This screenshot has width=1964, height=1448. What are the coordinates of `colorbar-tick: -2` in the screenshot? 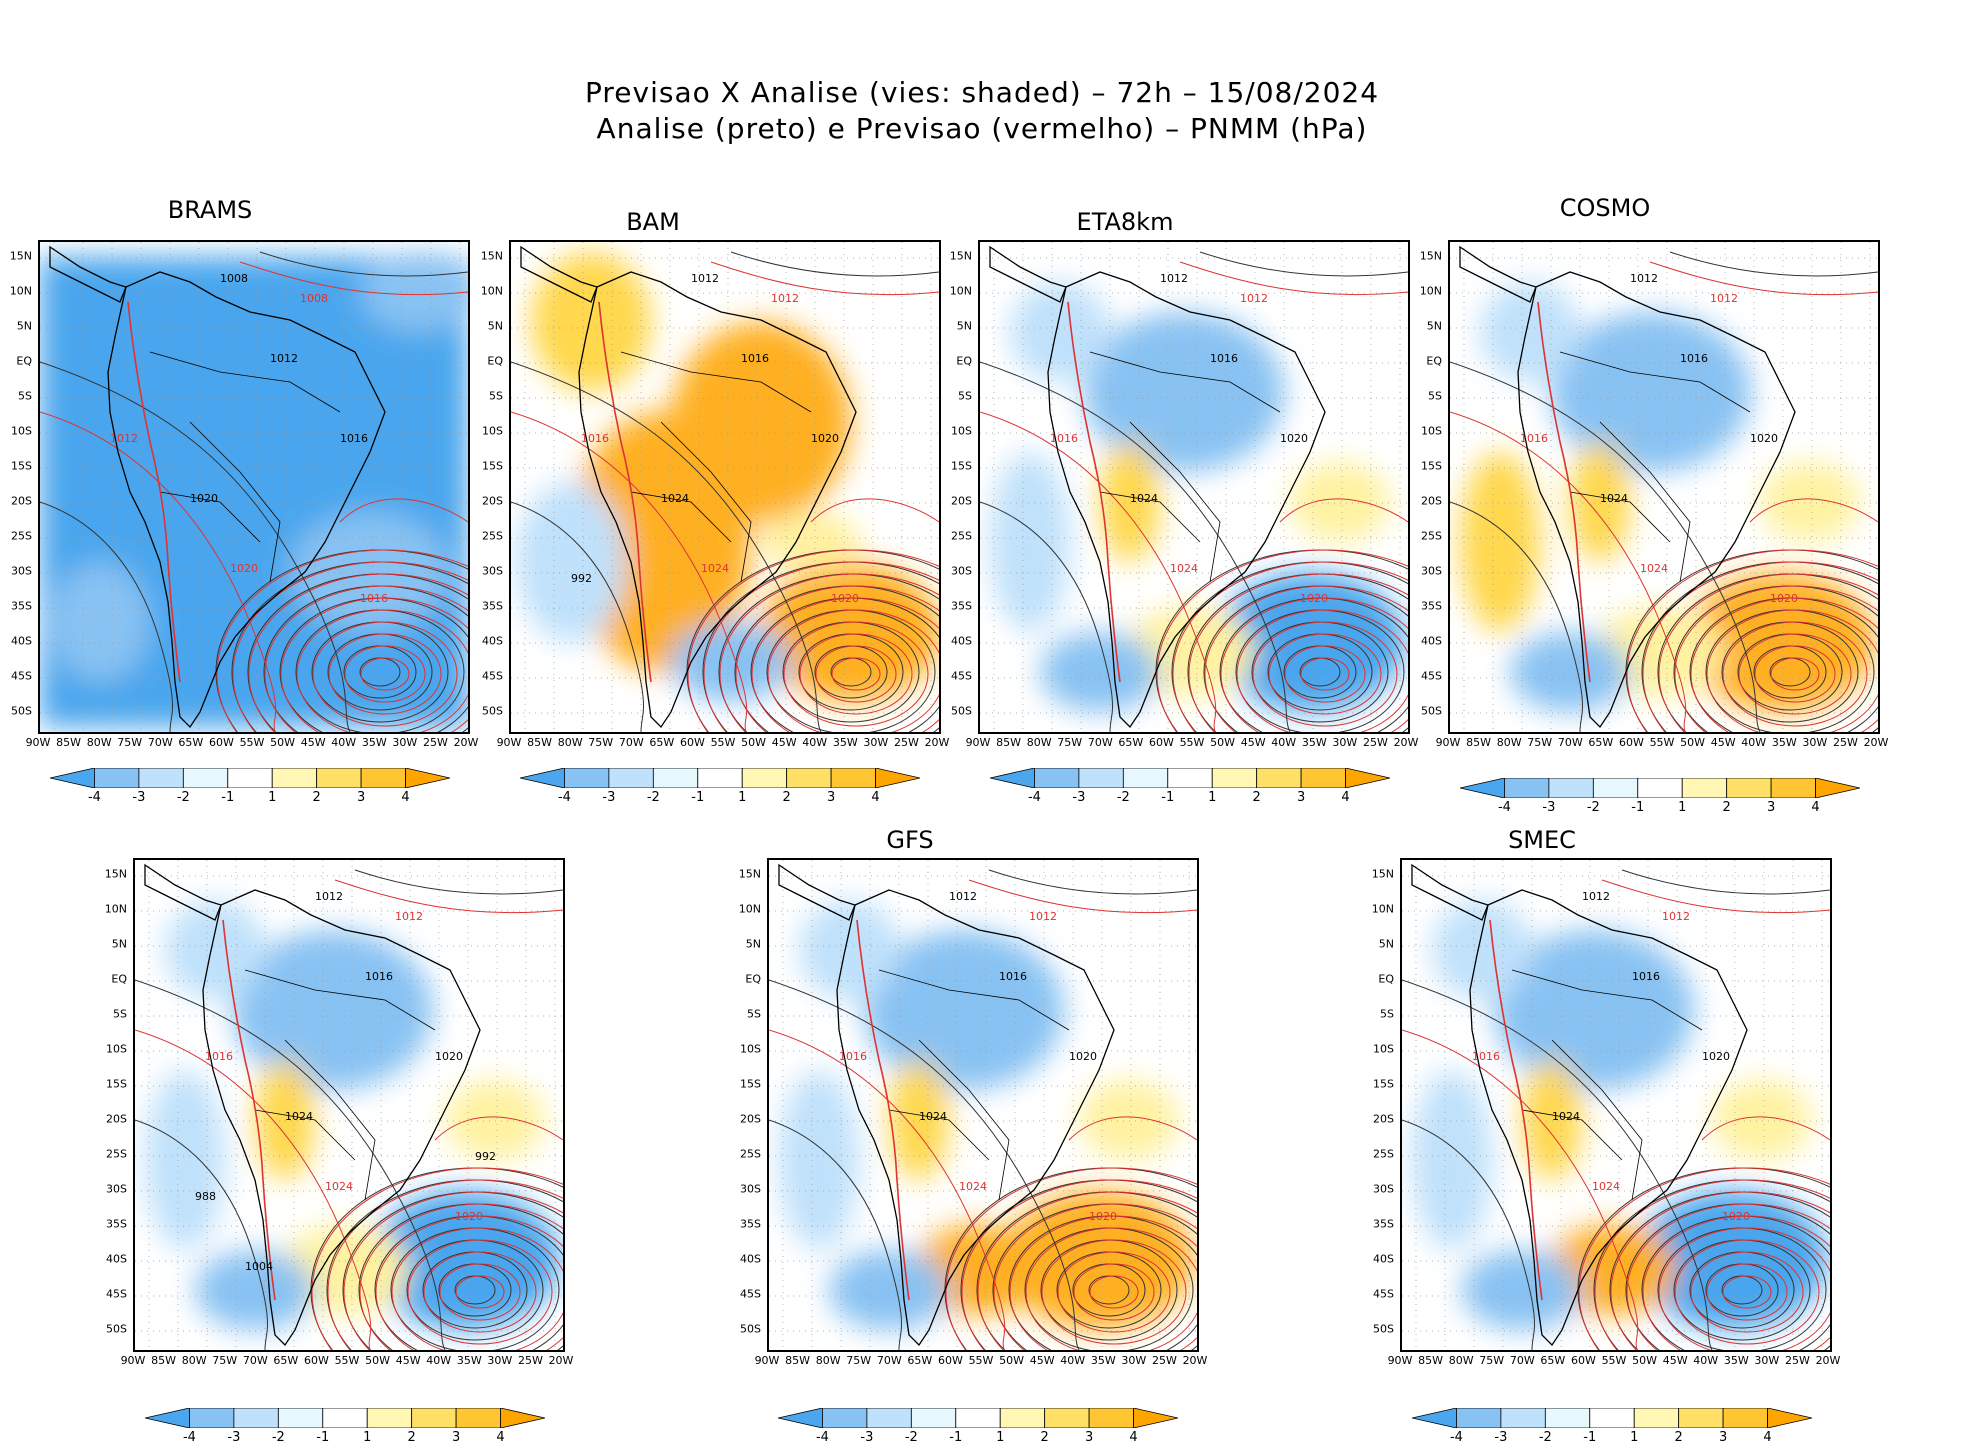 It's located at (1545, 1437).